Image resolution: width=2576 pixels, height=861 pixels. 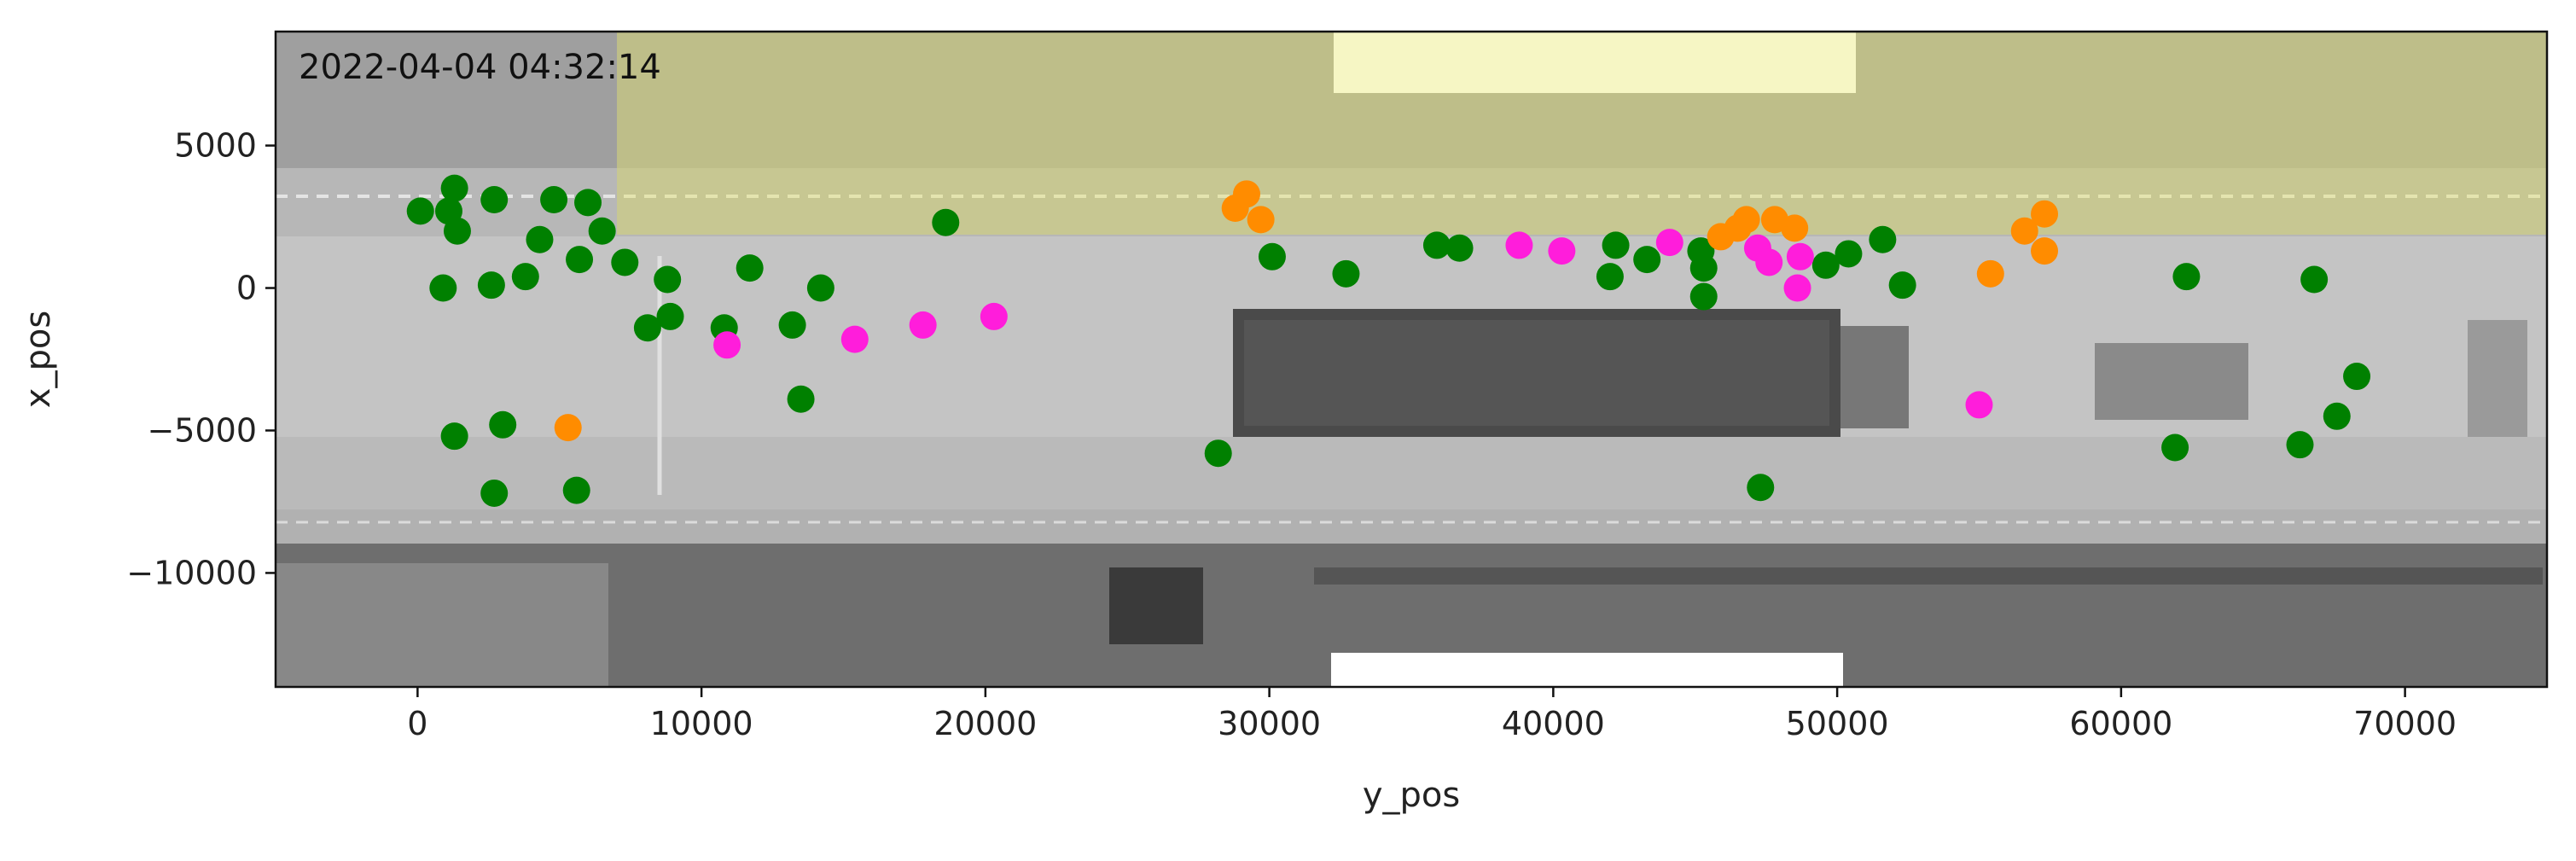 What do you see at coordinates (1432, 714) in the screenshot?
I see `x-axis-ticks: 0 10000 20000 30000 40000 50000 60000 70000` at bounding box center [1432, 714].